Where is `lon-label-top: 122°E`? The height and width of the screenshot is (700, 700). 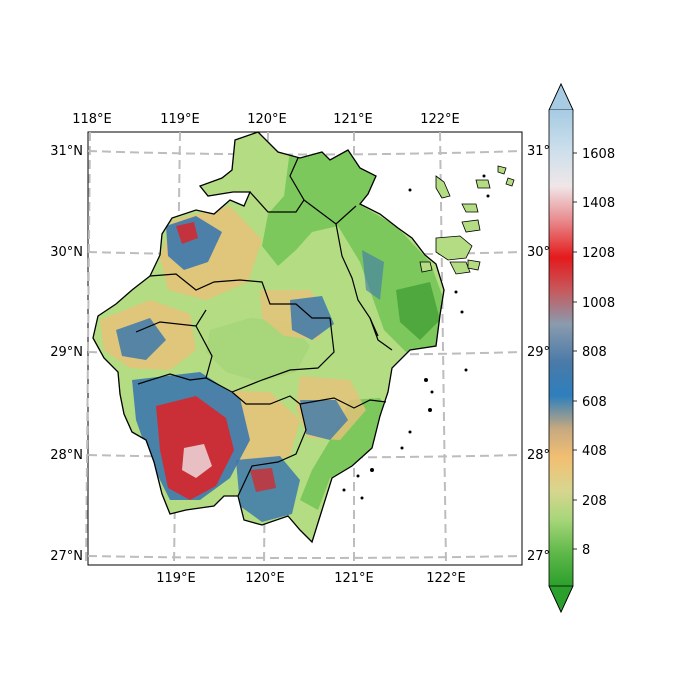 lon-label-top: 122°E is located at coordinates (440, 119).